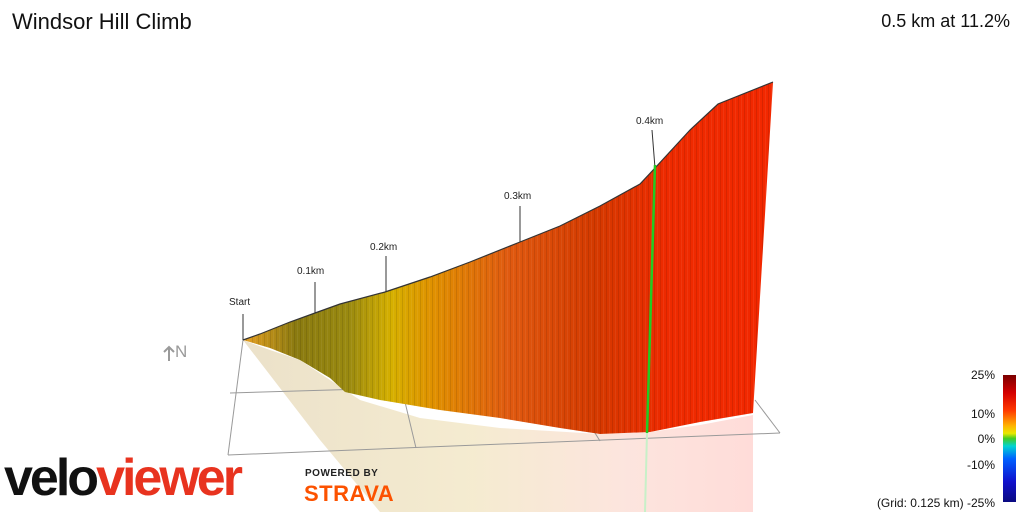  Describe the element at coordinates (945, 21) in the screenshot. I see `segment-summary: 0.5 km at 11.2%` at that location.